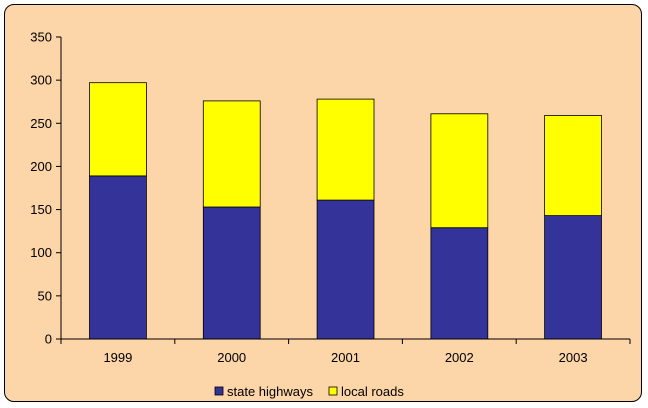 The image size is (648, 408). I want to click on bar-local-roads-2001, so click(345, 149).